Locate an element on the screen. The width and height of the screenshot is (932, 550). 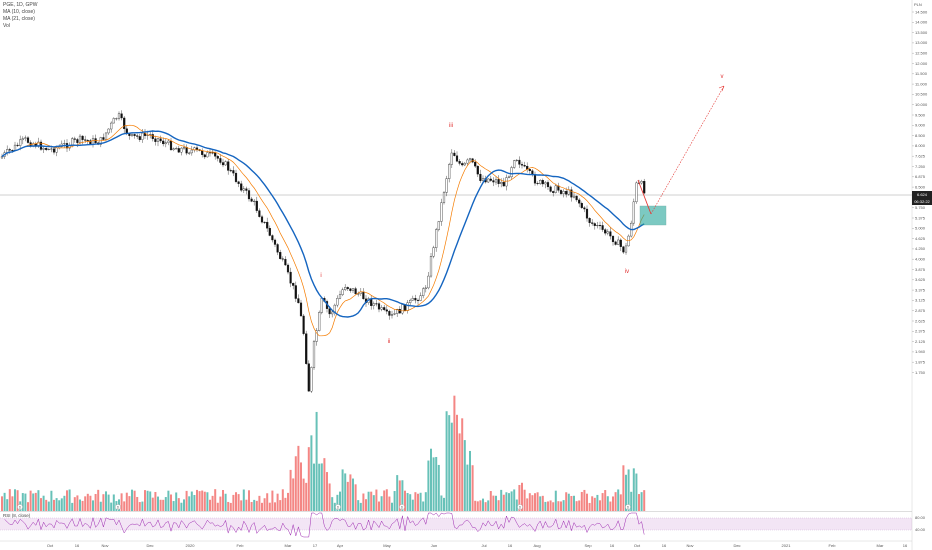
legend-symbol: PGE, 1D, GPW is located at coordinates (20, 5).